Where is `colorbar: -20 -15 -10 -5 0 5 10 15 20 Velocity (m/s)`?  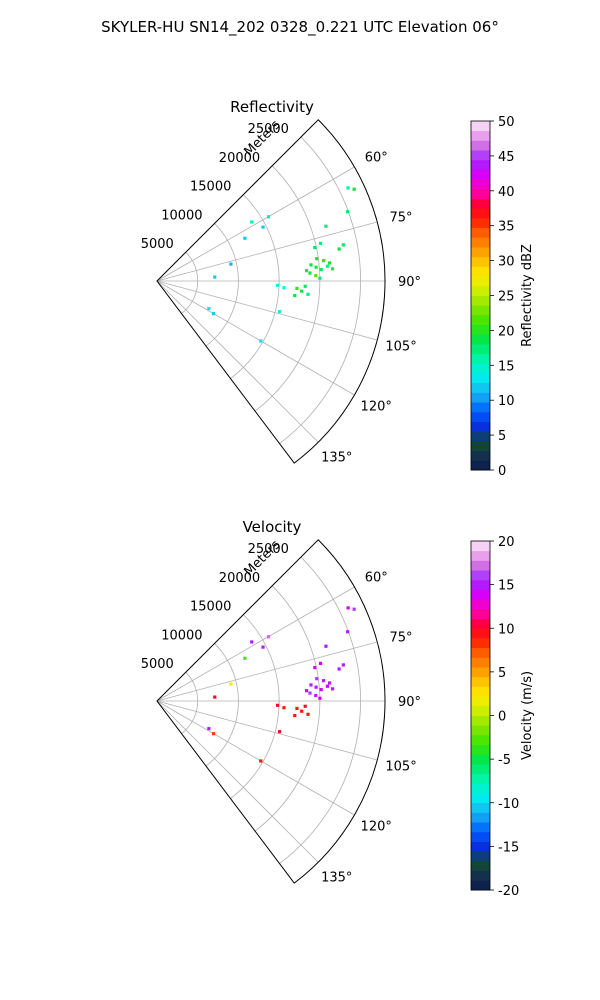 colorbar: -20 -15 -10 -5 0 5 10 15 20 Velocity (m/s) is located at coordinates (502, 717).